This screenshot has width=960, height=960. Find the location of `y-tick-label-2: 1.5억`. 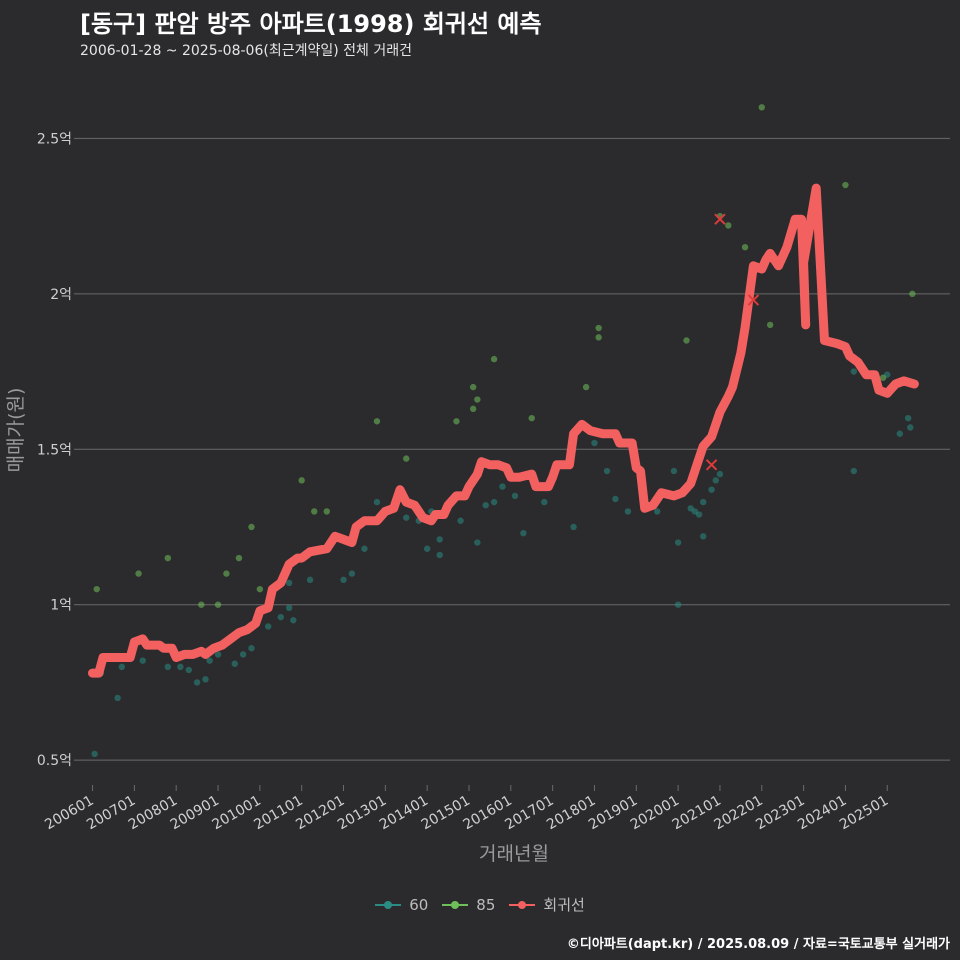

y-tick-label-2: 1.5억 is located at coordinates (54, 450).